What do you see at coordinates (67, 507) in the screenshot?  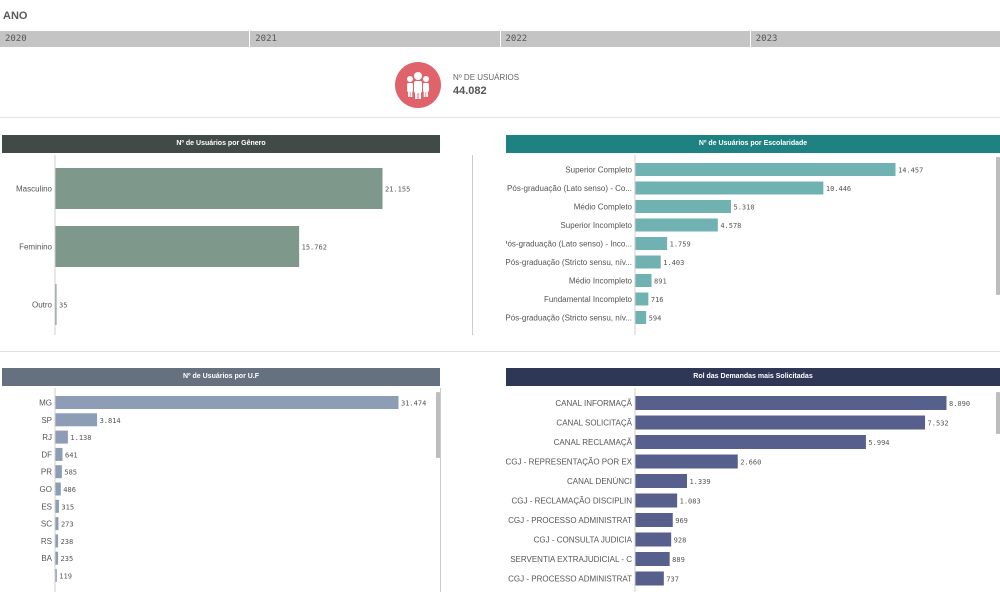 I see `uf-value-label: 315` at bounding box center [67, 507].